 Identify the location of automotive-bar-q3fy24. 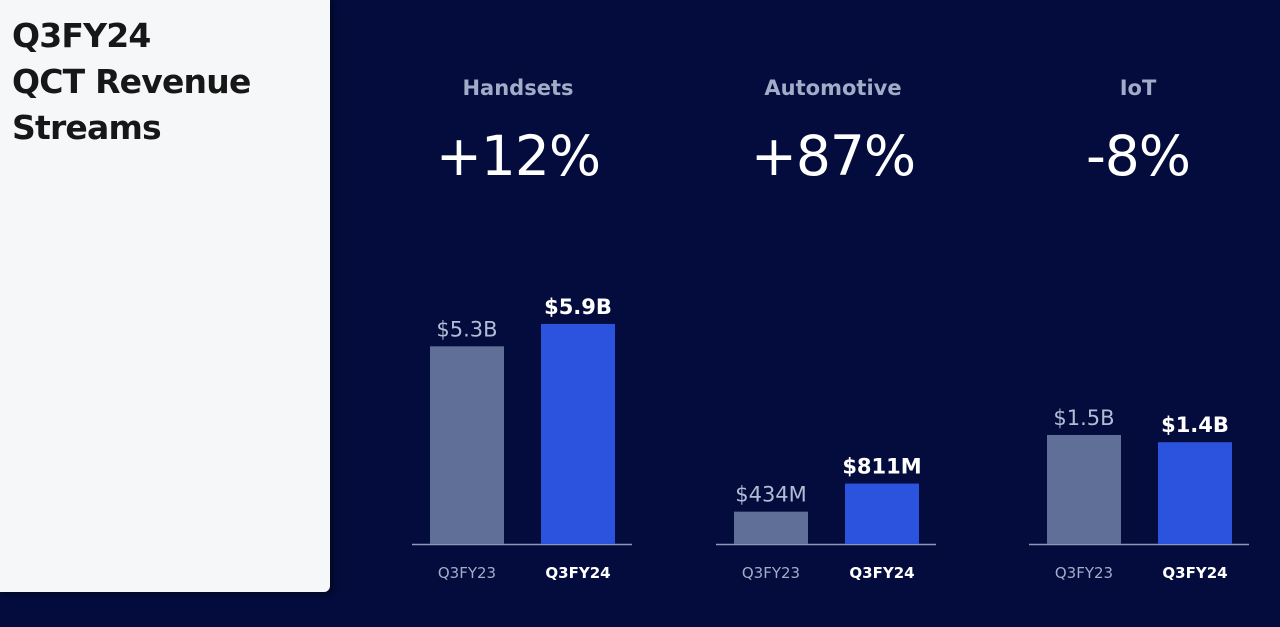
(882, 513).